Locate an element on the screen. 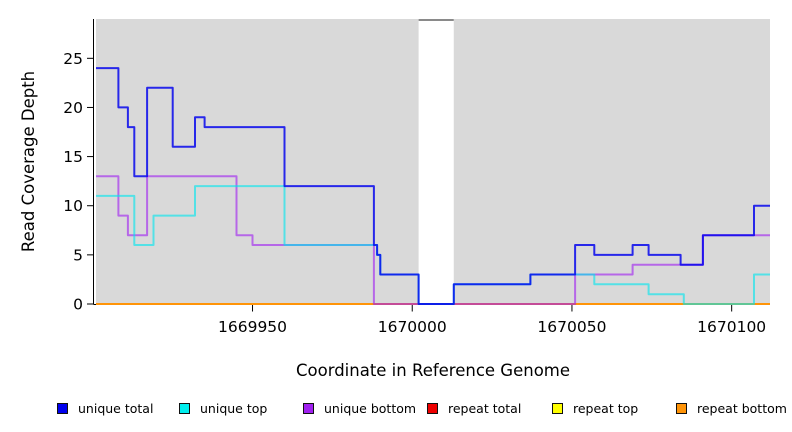 The image size is (792, 432). legend-swatch-repeat-bottom is located at coordinates (681, 408).